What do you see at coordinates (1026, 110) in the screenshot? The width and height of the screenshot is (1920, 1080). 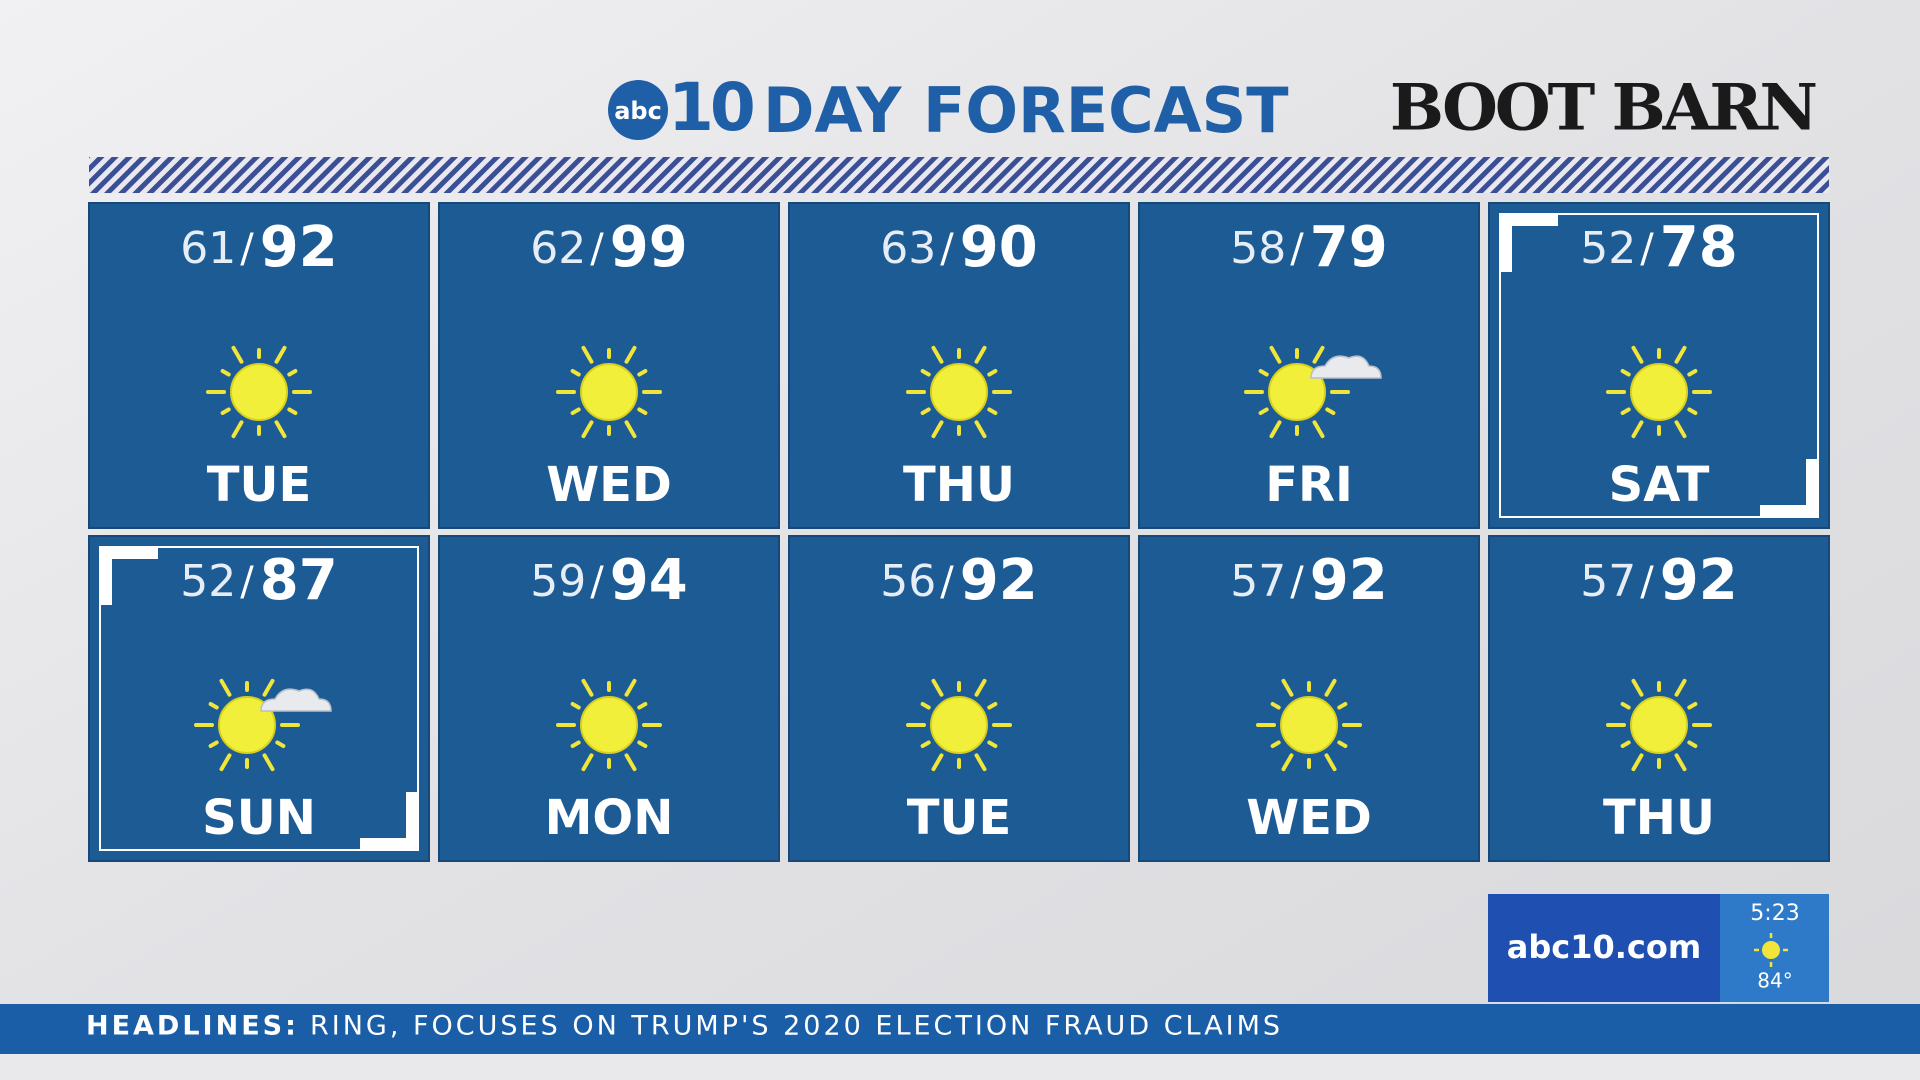 I see `title: DAY FORECAST` at bounding box center [1026, 110].